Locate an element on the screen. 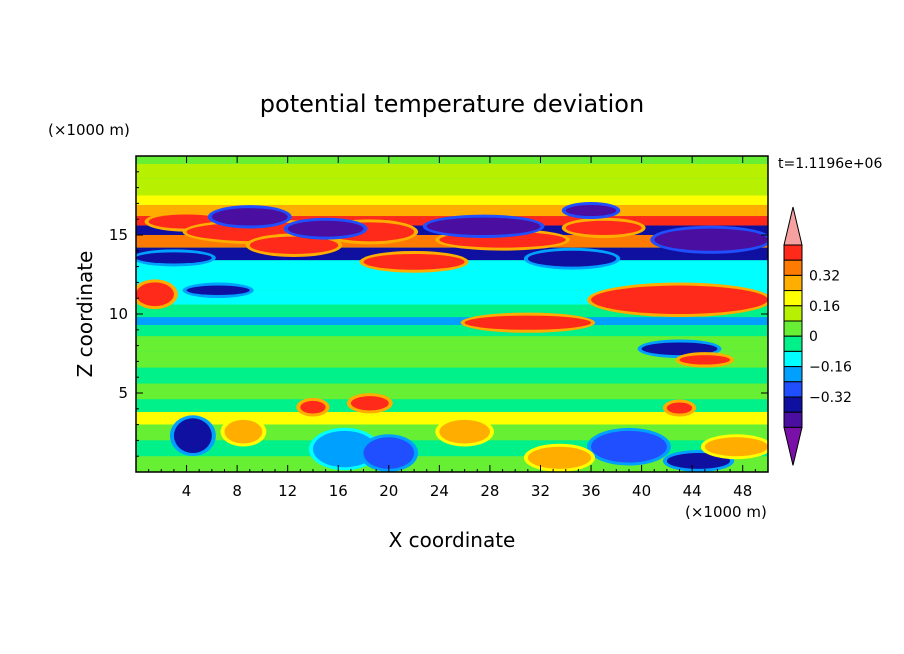  x-unit-label: (×1000 m) is located at coordinates (726, 512).